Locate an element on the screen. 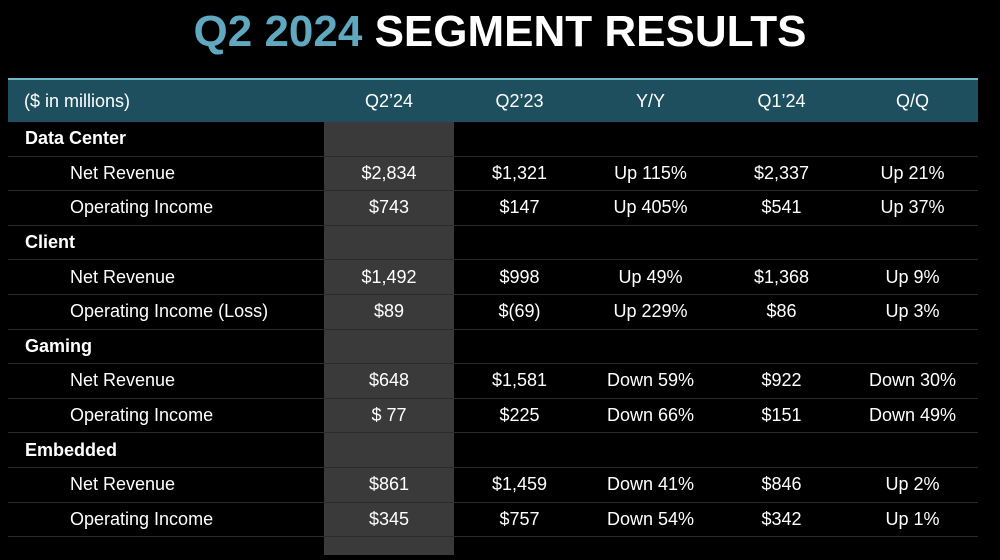 This screenshot has height=560, width=1000. cell-q1-24: $922 is located at coordinates (781, 380).